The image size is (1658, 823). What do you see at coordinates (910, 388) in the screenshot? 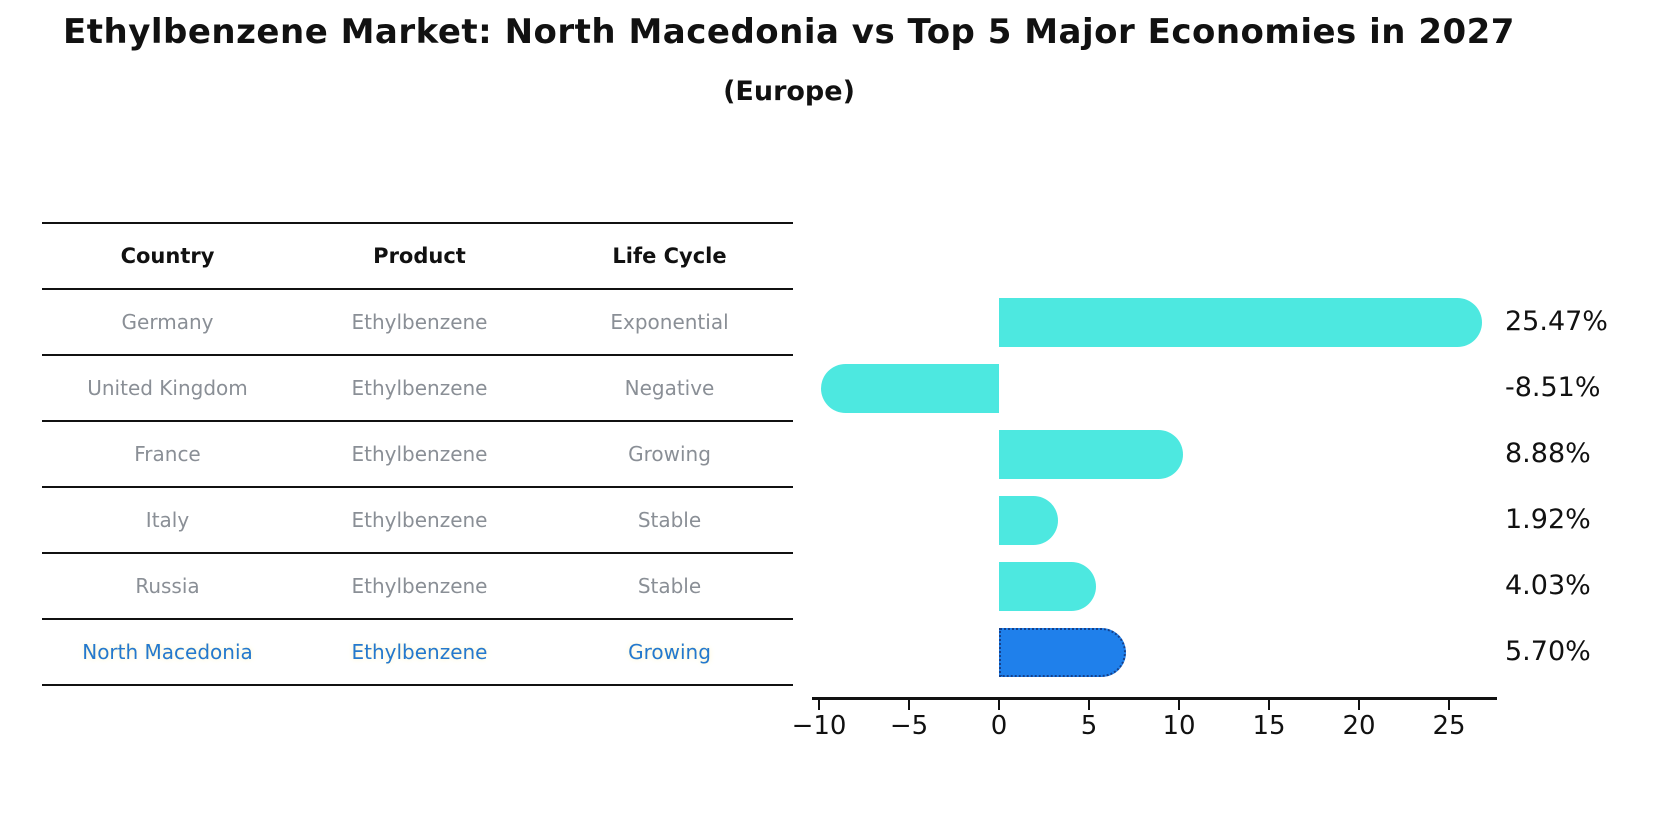
I see `bar-united-kingdom` at bounding box center [910, 388].